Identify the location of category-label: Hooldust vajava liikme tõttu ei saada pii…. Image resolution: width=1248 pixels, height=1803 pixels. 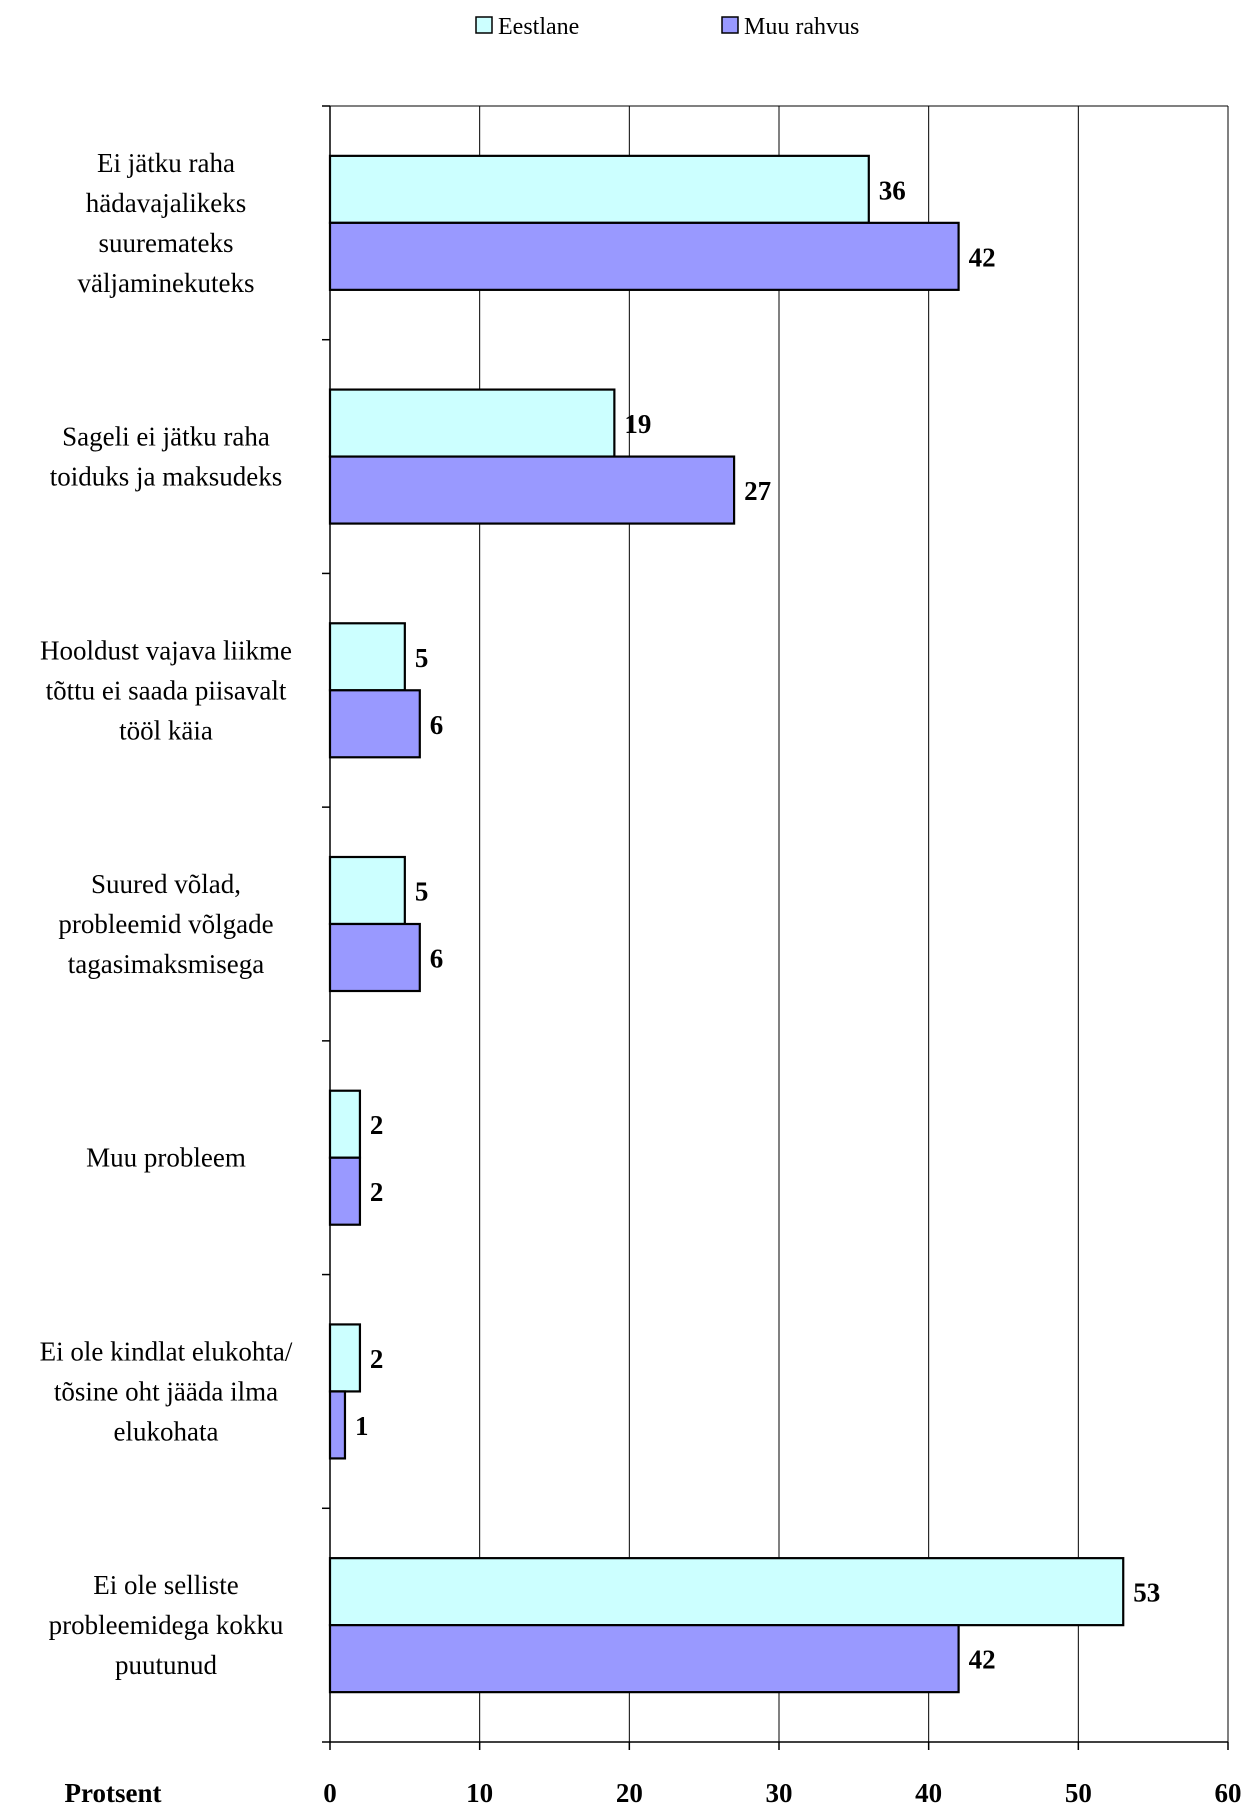
(166, 690).